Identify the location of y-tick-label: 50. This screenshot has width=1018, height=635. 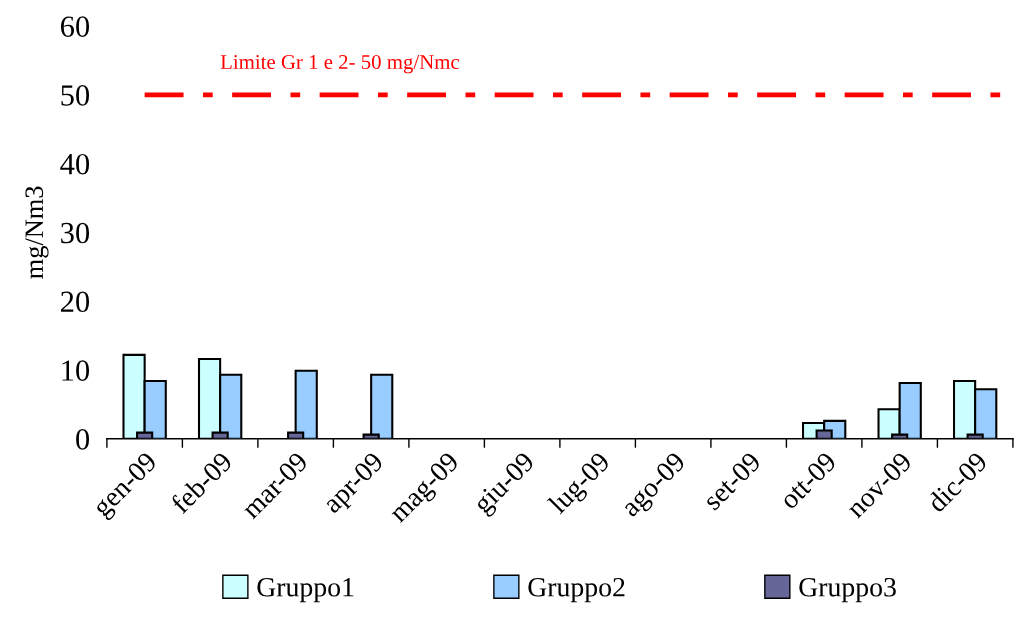
(75, 95).